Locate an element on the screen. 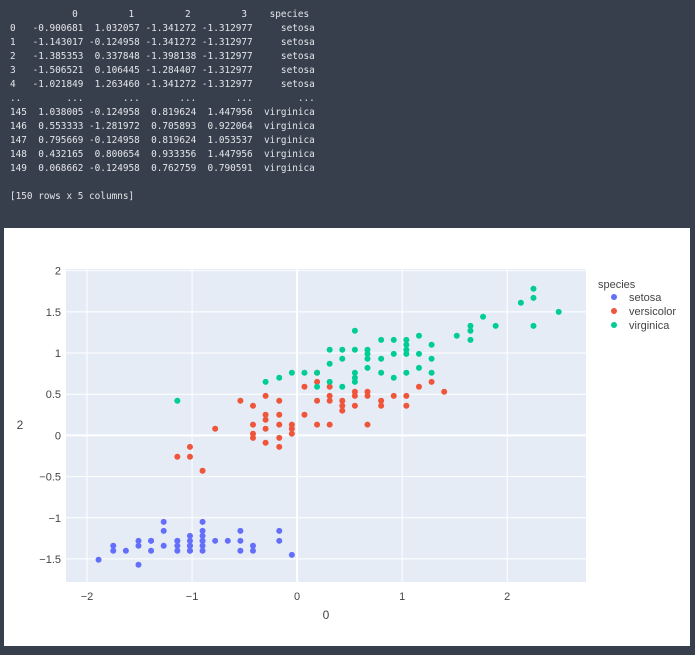 Image resolution: width=695 pixels, height=655 pixels. y-tick-label: −1.5 is located at coordinates (50, 560).